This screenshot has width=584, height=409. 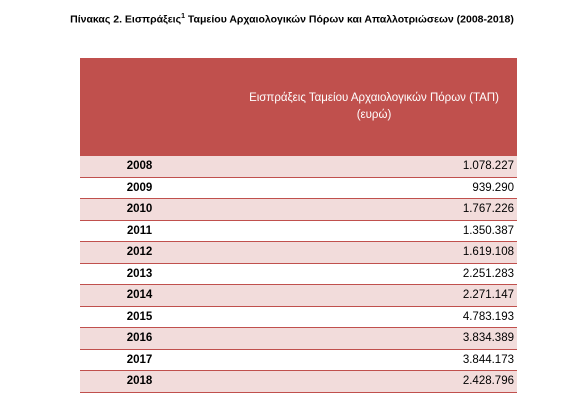 What do you see at coordinates (358, 187) in the screenshot?
I see `value-cell: 939.290` at bounding box center [358, 187].